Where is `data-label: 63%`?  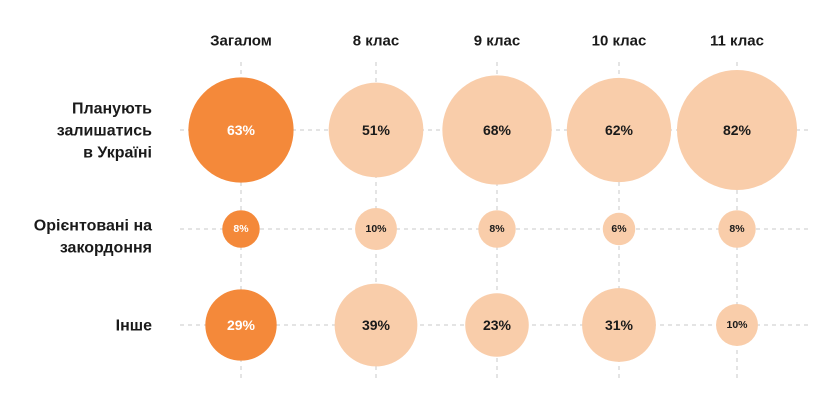 data-label: 63% is located at coordinates (241, 130).